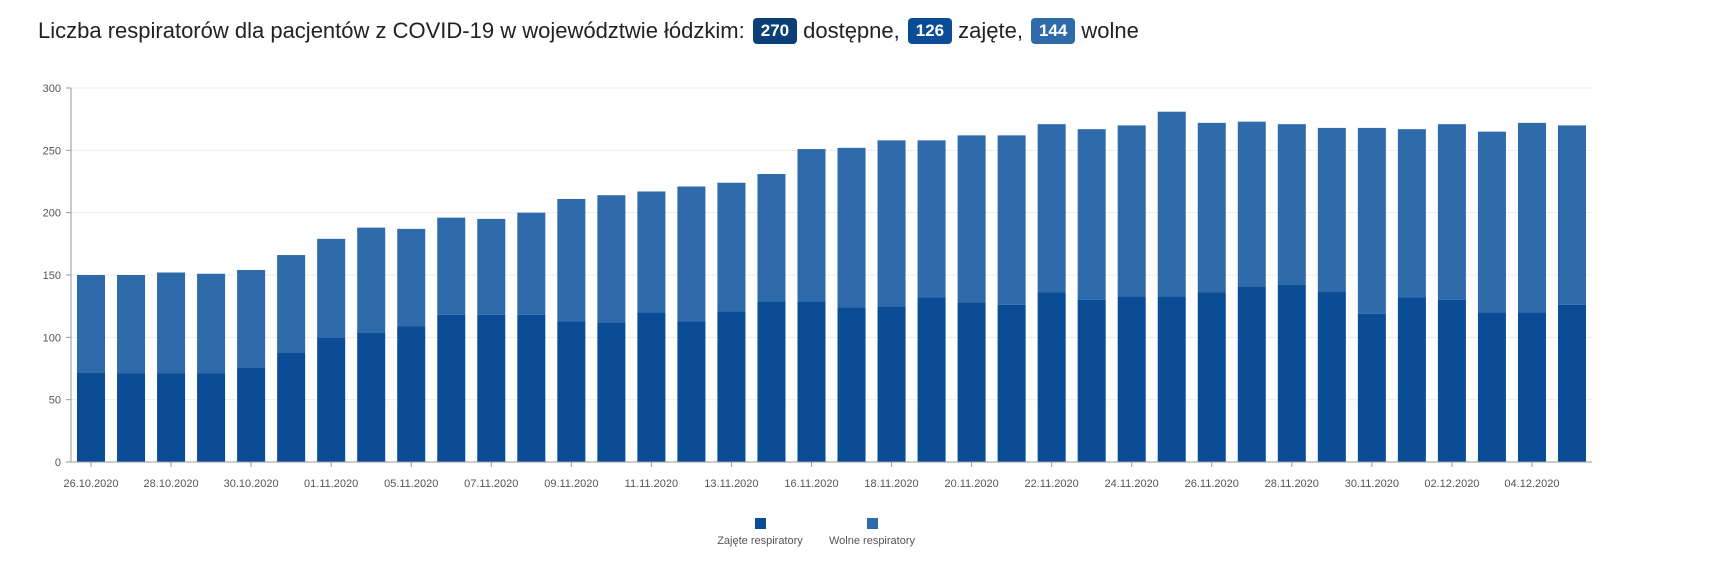 The width and height of the screenshot is (1727, 566). Describe the element at coordinates (571, 484) in the screenshot. I see `x-tick-label: 09.11.2020` at that location.